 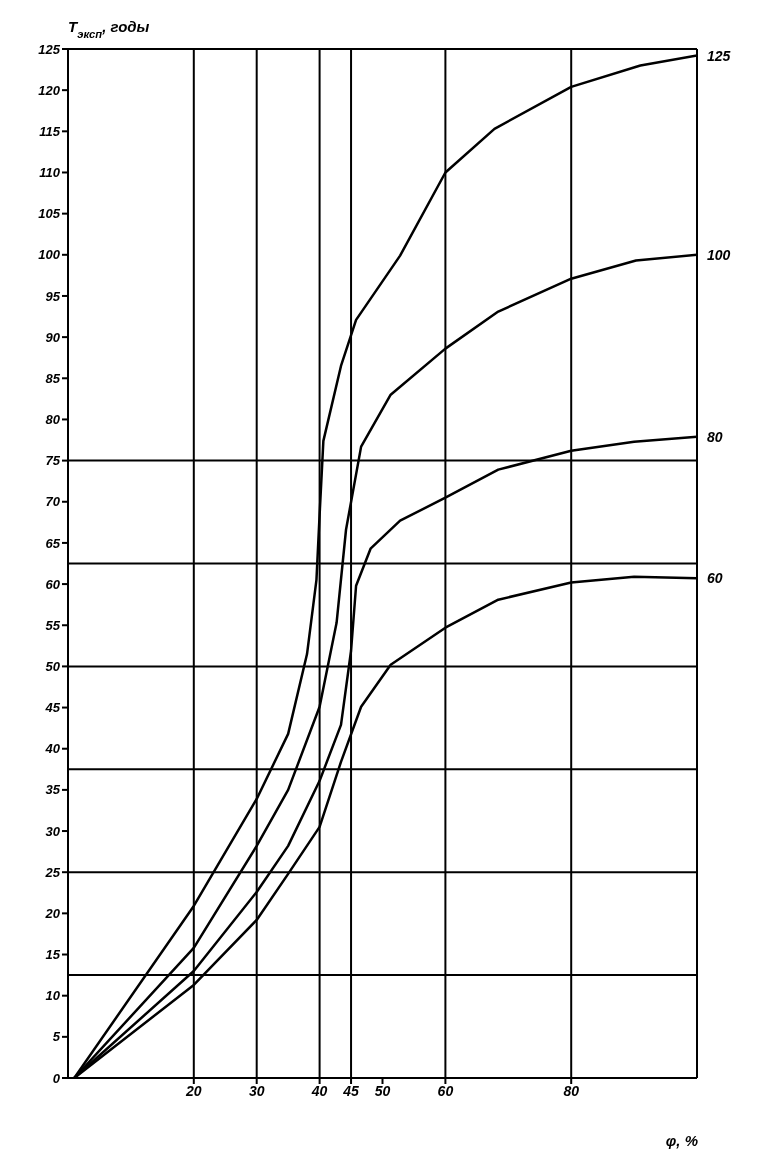 I want to click on y-tick-label: 115, so click(x=50, y=131).